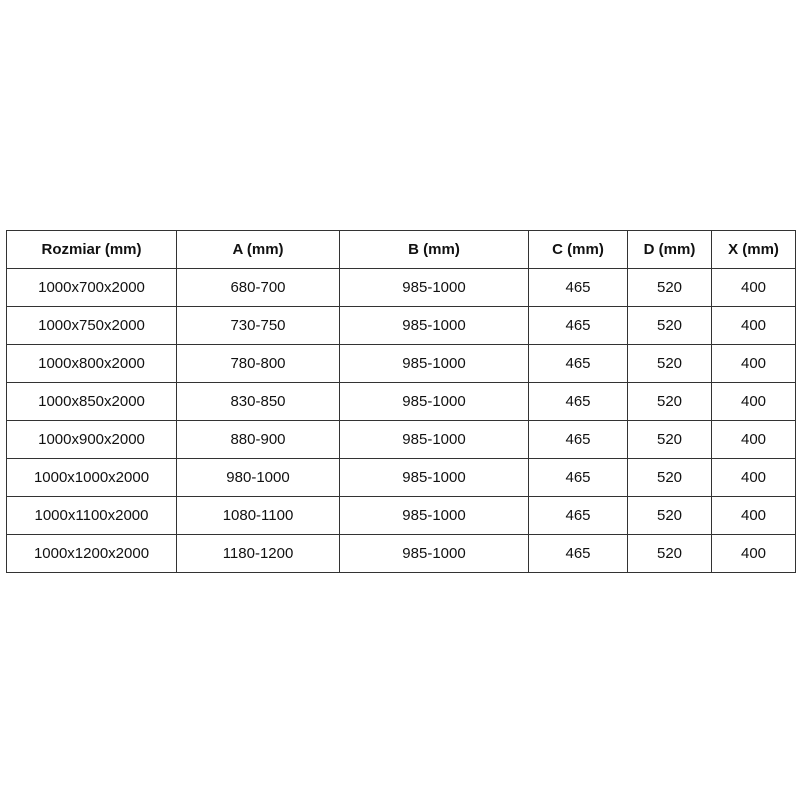  I want to click on cell-a: 680-700, so click(258, 287).